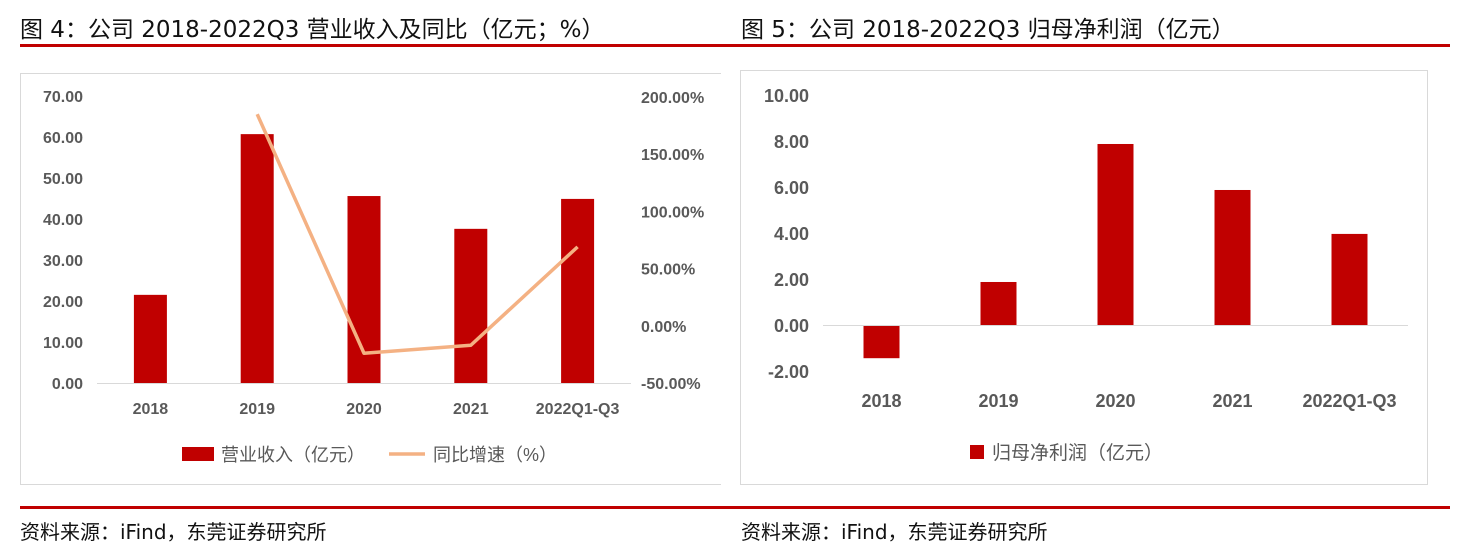 This screenshot has height=557, width=1462. What do you see at coordinates (63, 302) in the screenshot?
I see `left-axis-tick: 20.00` at bounding box center [63, 302].